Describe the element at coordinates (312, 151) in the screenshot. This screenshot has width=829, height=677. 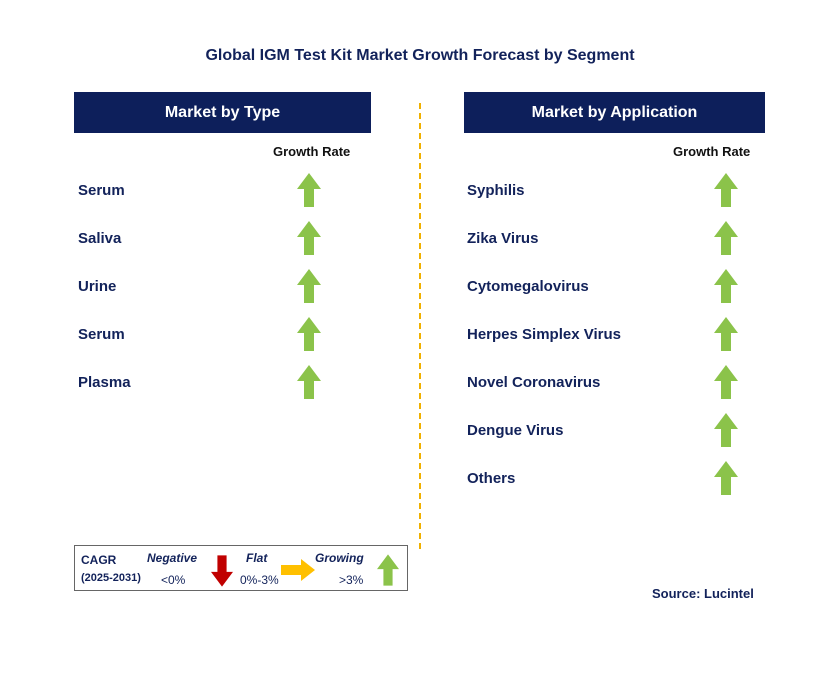
I see `left-growth-rate-label: Growth Rate` at that location.